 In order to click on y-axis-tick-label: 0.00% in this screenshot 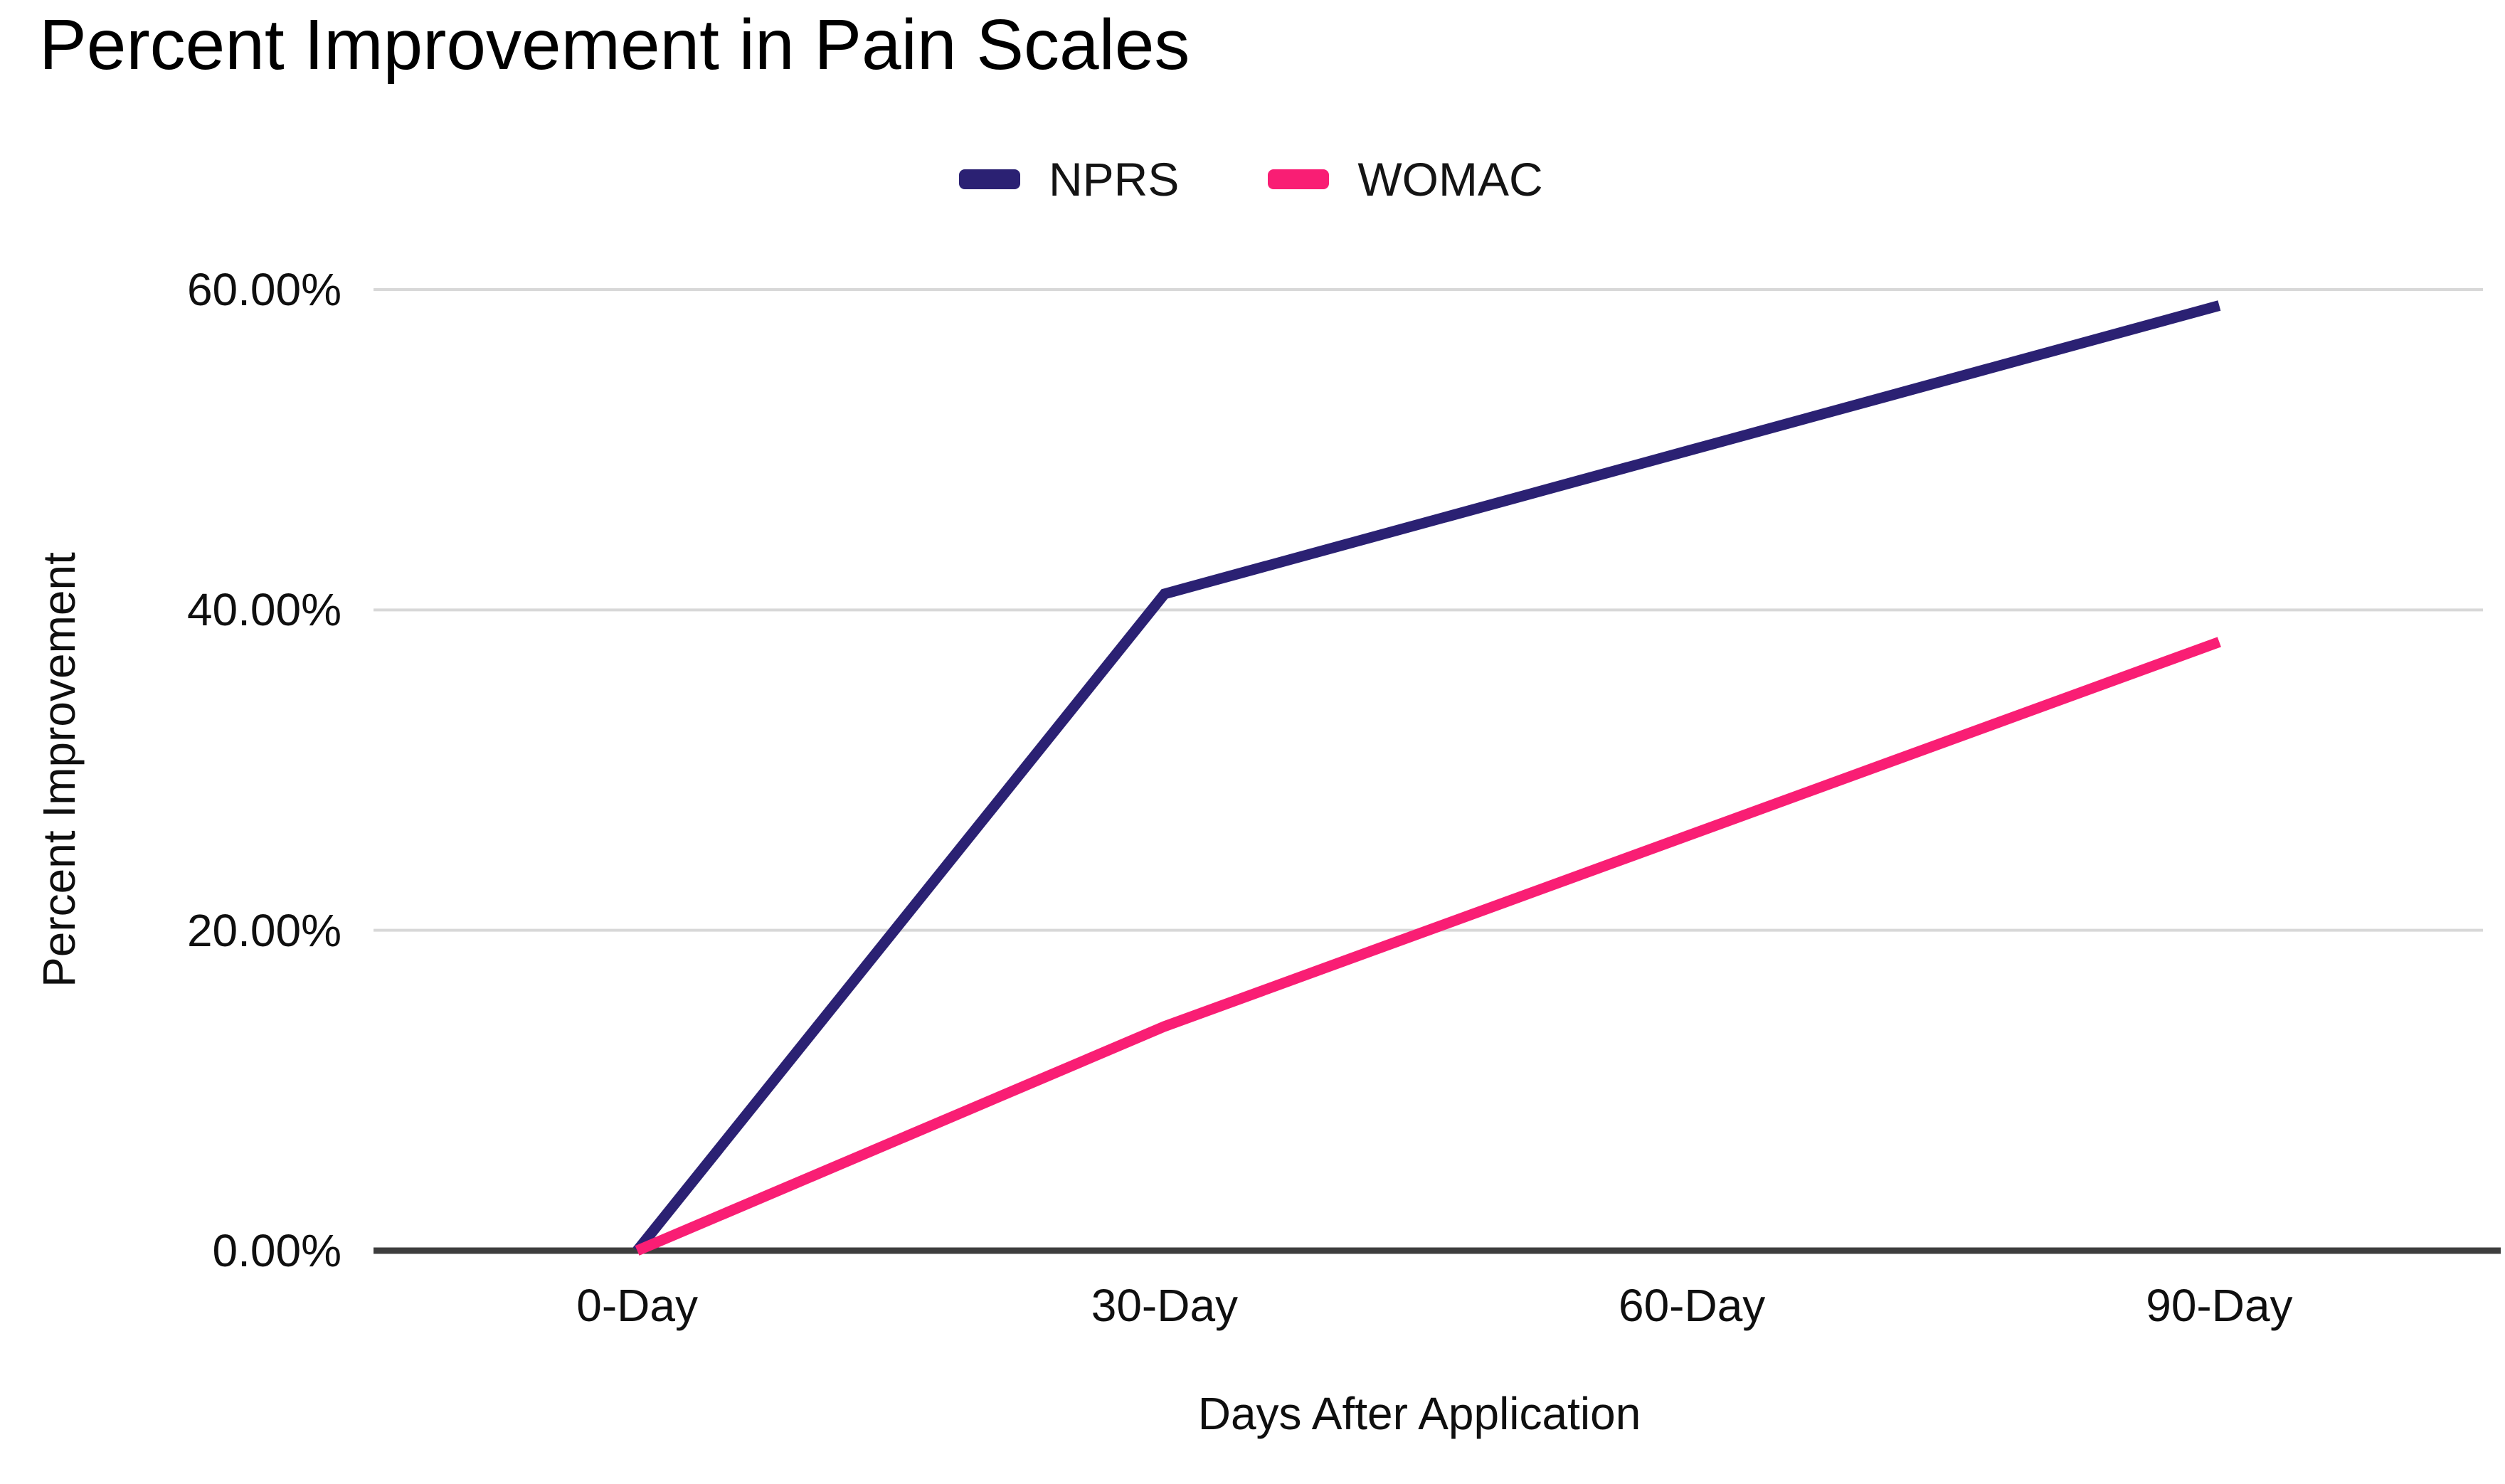, I will do `click(276, 1250)`.